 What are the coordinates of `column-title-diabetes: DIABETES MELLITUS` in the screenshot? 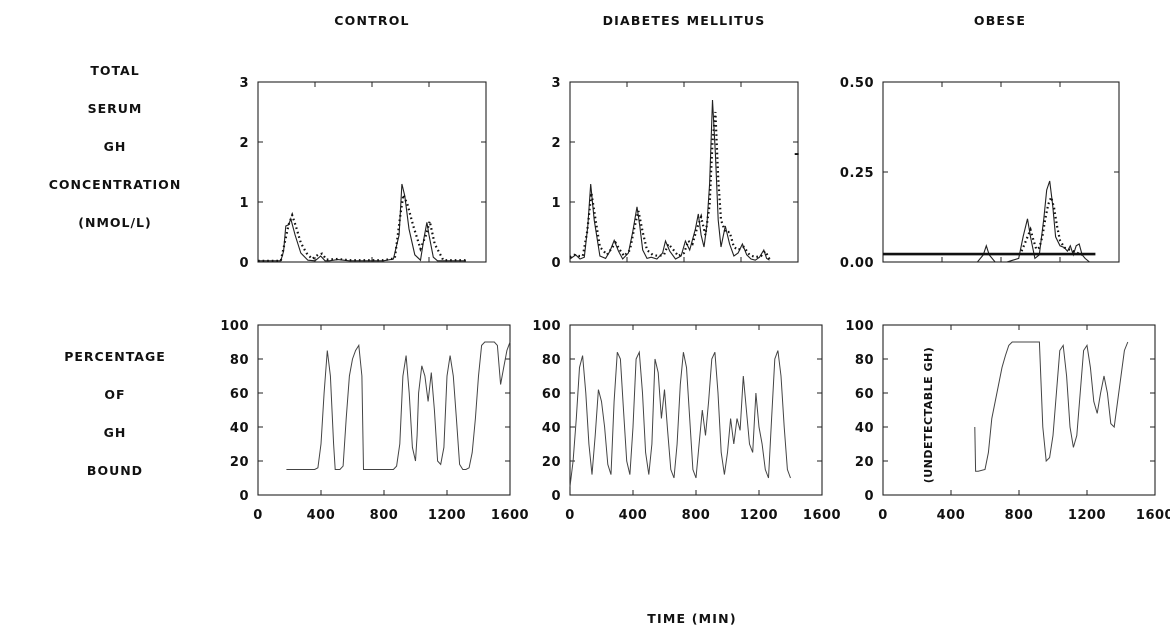 It's located at (684, 20).